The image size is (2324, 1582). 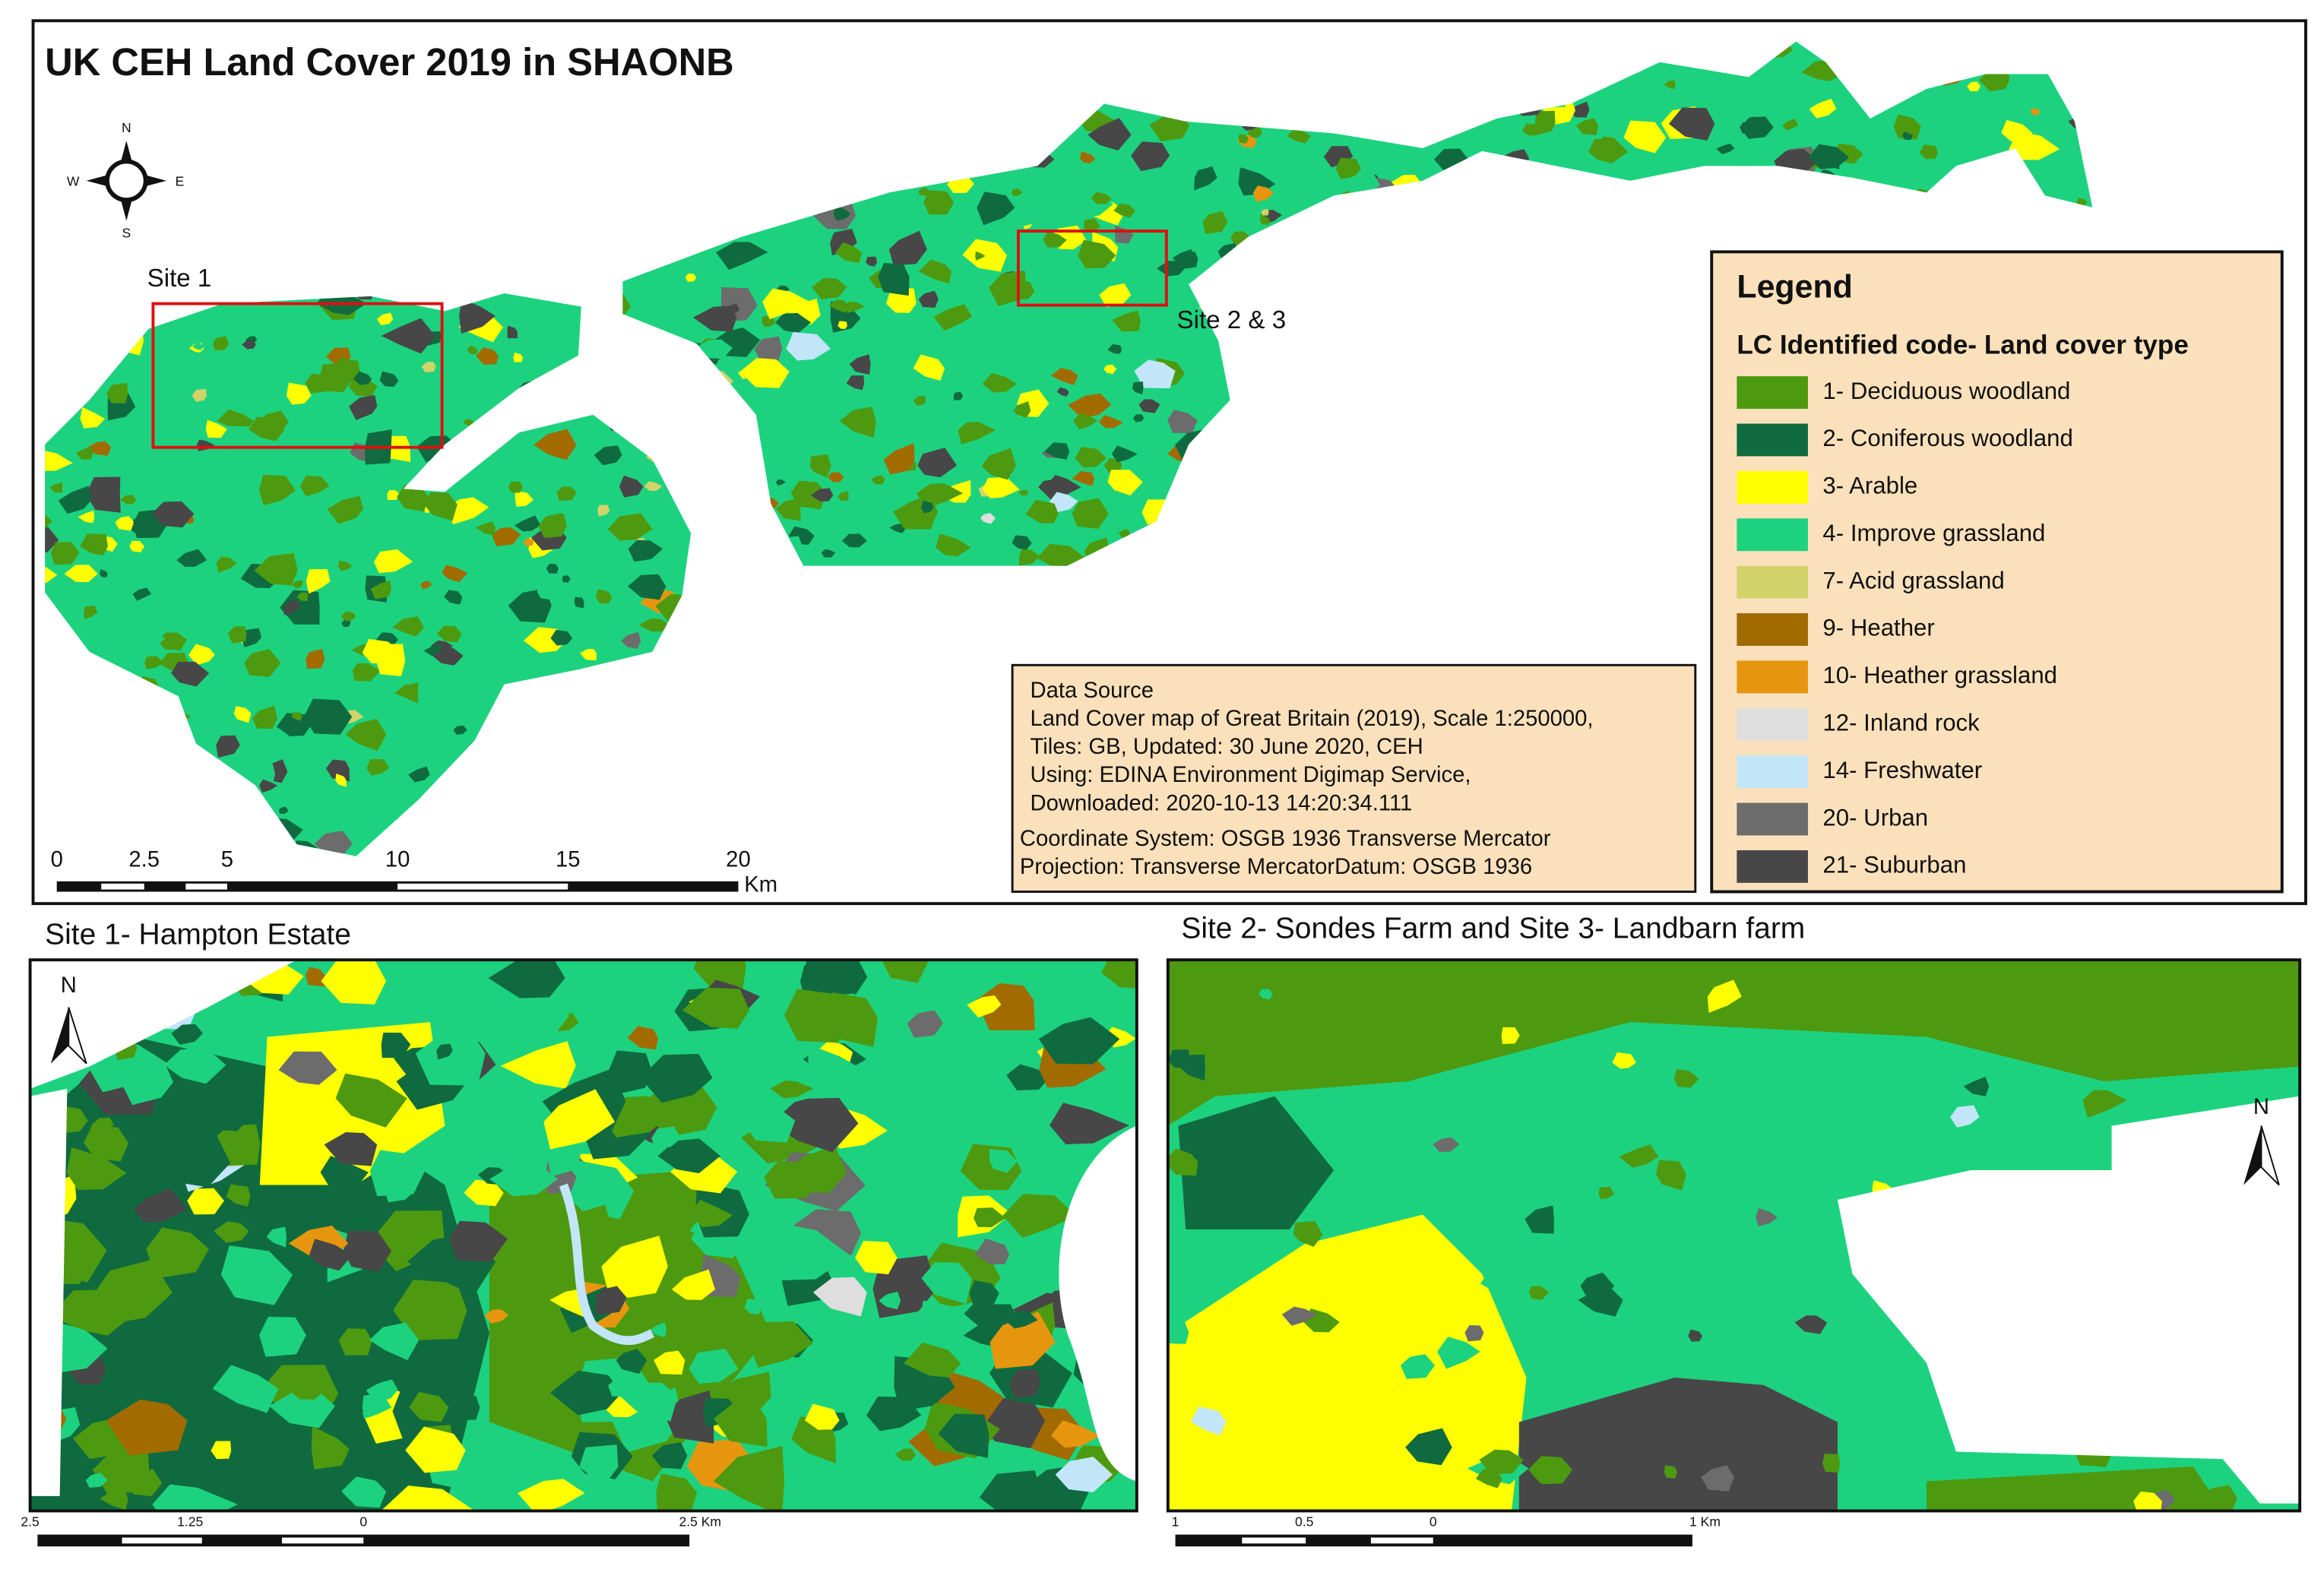 I want to click on scale-label: 1.25, so click(x=190, y=1522).